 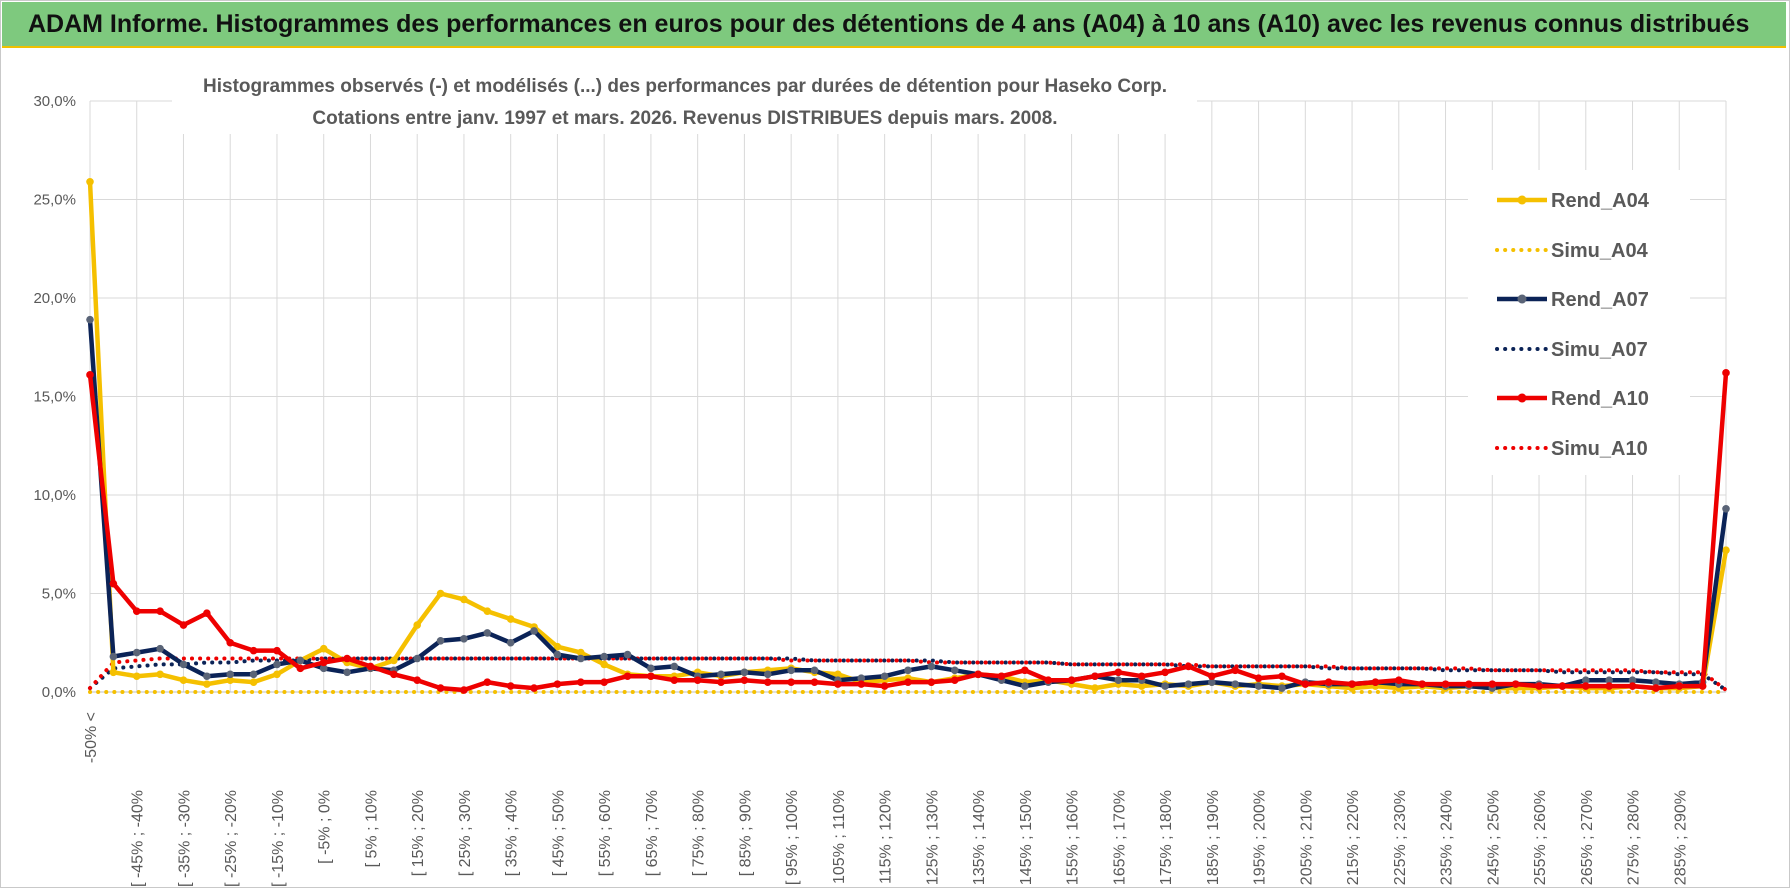 I want to click on series-simu_a07, so click(x=908, y=674).